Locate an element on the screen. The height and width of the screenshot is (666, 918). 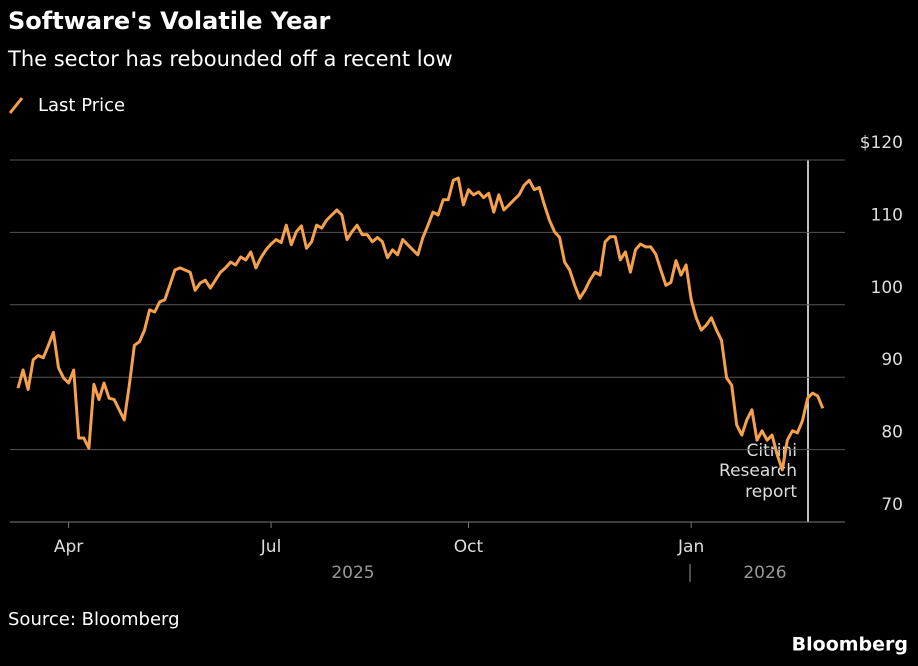
y-tick-label: $120 is located at coordinates (881, 143).